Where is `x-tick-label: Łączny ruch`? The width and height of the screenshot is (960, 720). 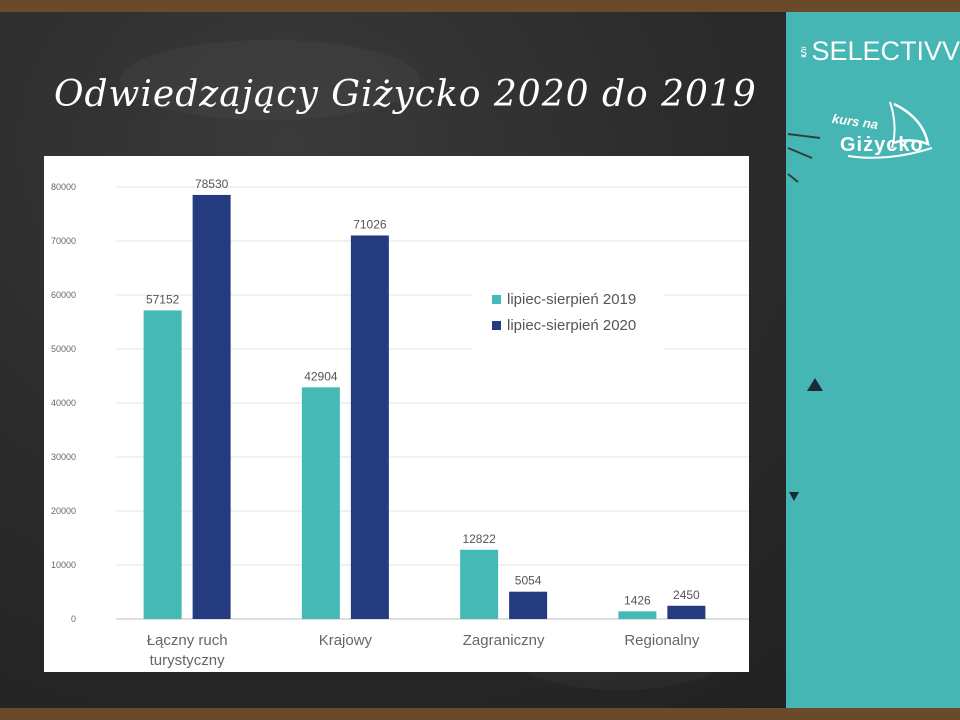
x-tick-label: Łączny ruch is located at coordinates (187, 640).